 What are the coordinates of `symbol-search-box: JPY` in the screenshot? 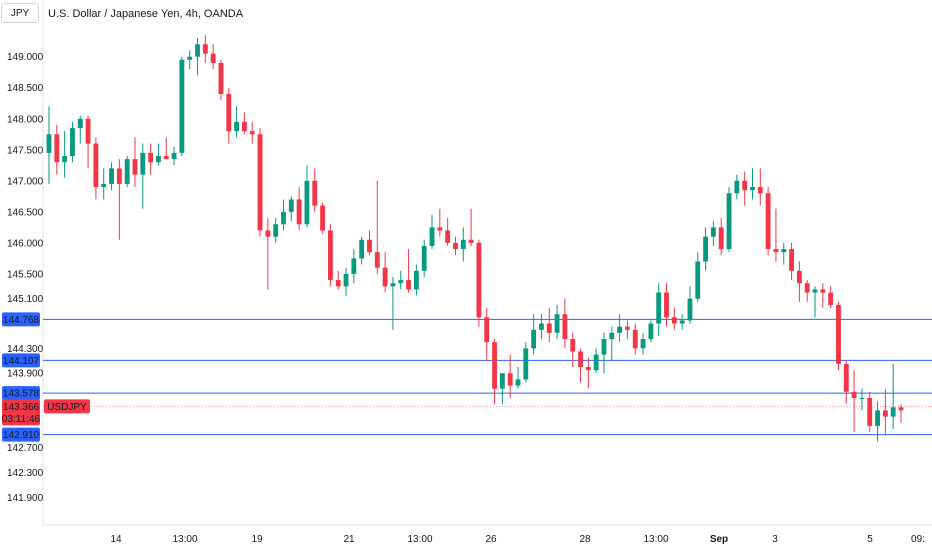 It's located at (20, 13).